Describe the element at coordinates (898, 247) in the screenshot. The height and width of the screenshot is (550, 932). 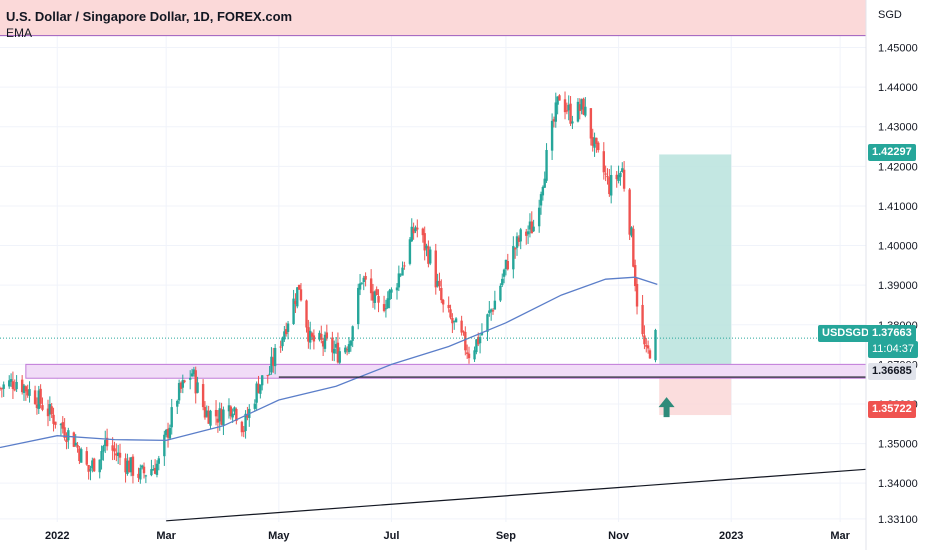
I see `y-tick-label: 1.40000` at that location.